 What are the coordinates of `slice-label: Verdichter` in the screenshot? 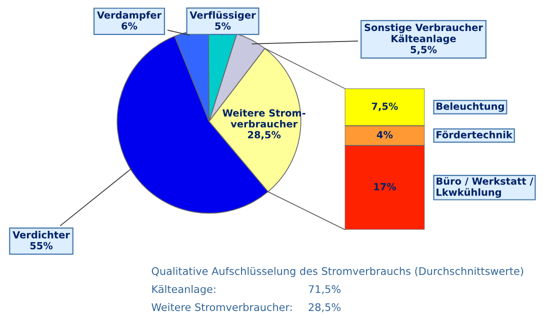 It's located at (41, 234).